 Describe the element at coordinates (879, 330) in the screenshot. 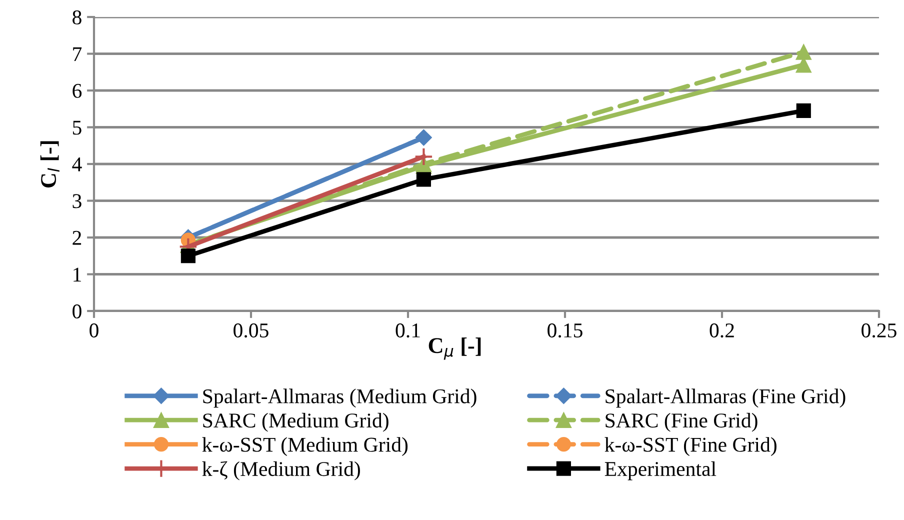

I see `x-tick-label: 0.25` at that location.